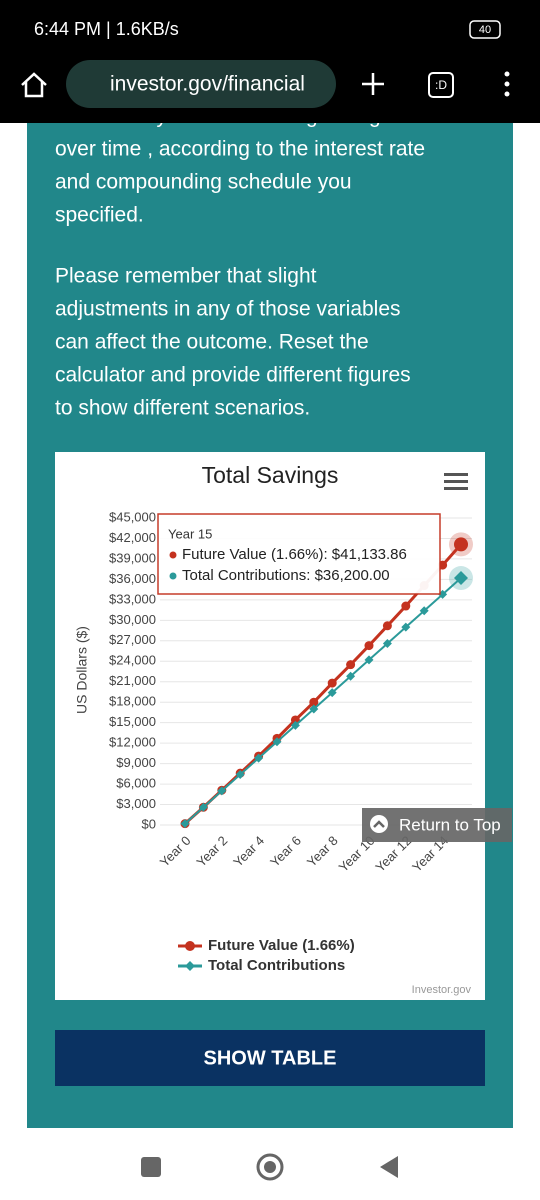 The height and width of the screenshot is (1200, 540). I want to click on nav-recent, so click(151, 1167).